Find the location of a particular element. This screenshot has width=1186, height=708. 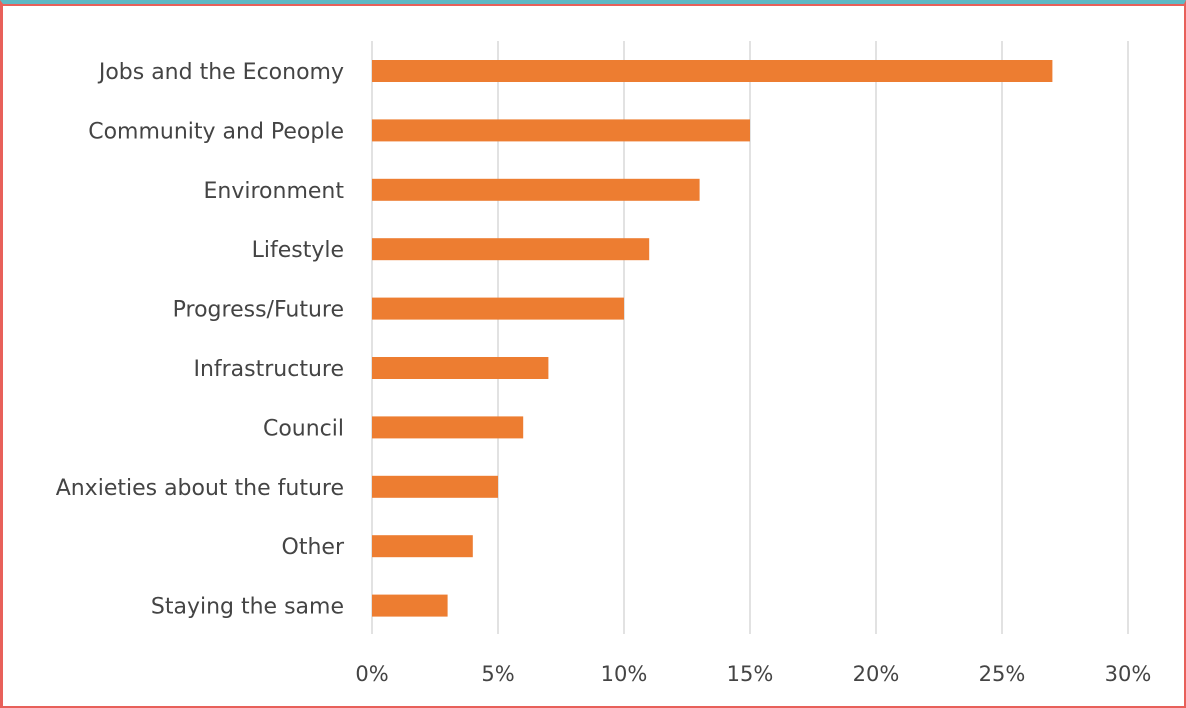

category-label-2: Environment is located at coordinates (274, 191).